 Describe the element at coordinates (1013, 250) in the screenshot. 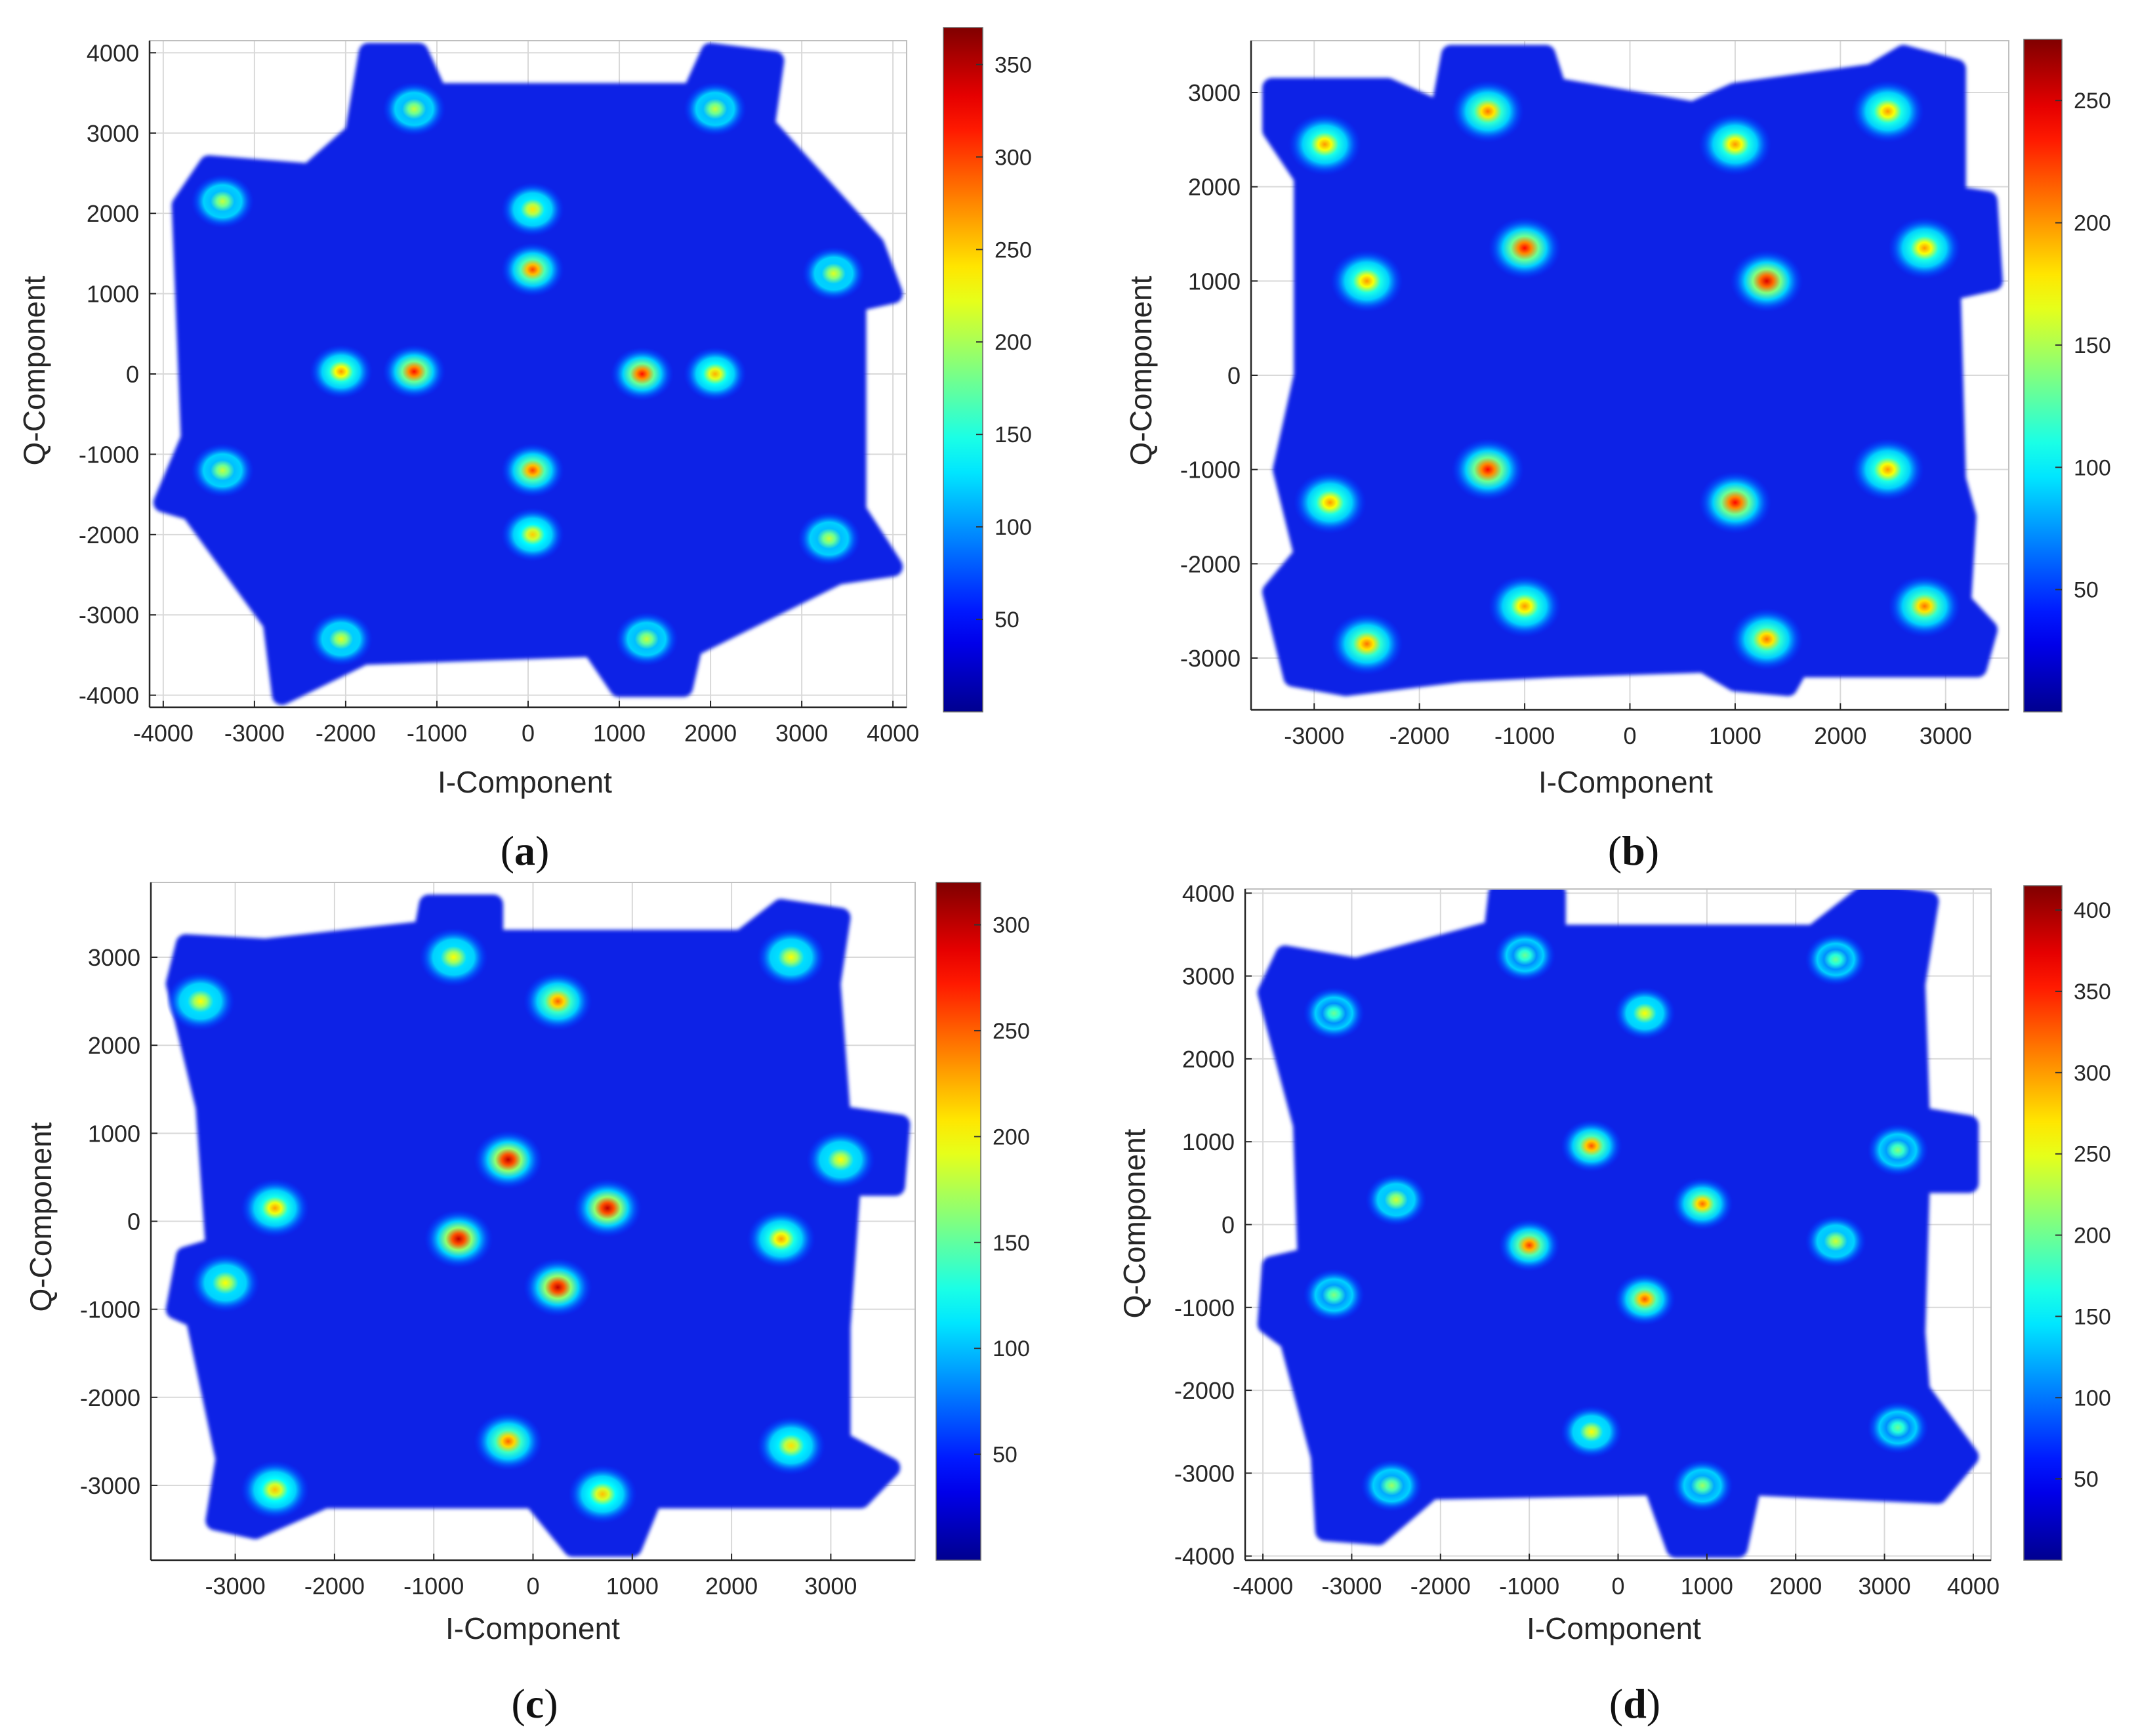

I see `panel-a-colorbar-tick-label: 250` at that location.